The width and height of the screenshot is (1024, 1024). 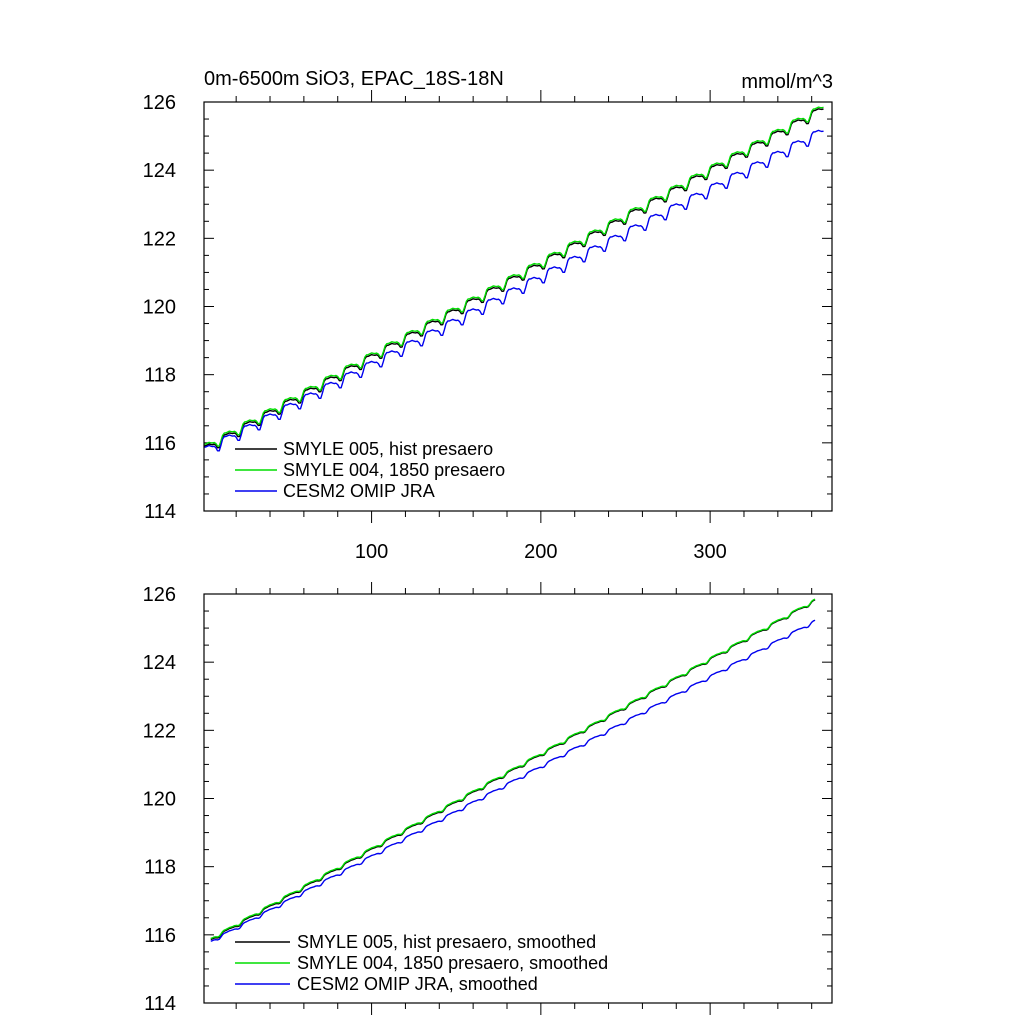 What do you see at coordinates (159, 103) in the screenshot?
I see `top-ytick-label: 126` at bounding box center [159, 103].